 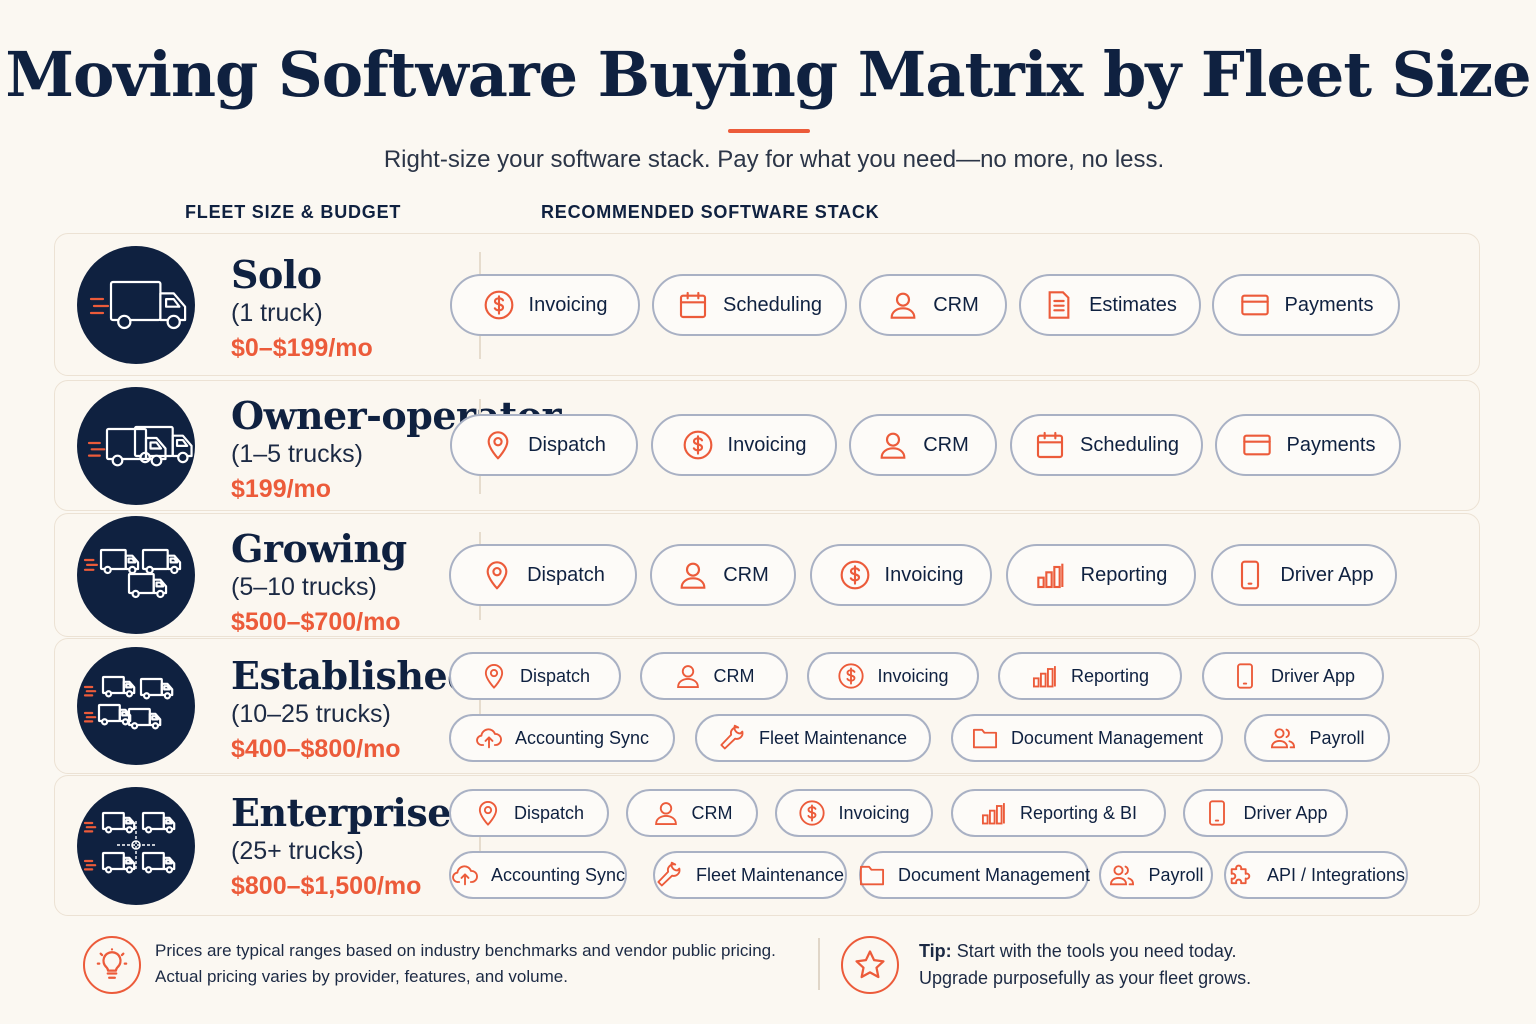 What do you see at coordinates (341, 812) in the screenshot?
I see `tier-name: Enterprise` at bounding box center [341, 812].